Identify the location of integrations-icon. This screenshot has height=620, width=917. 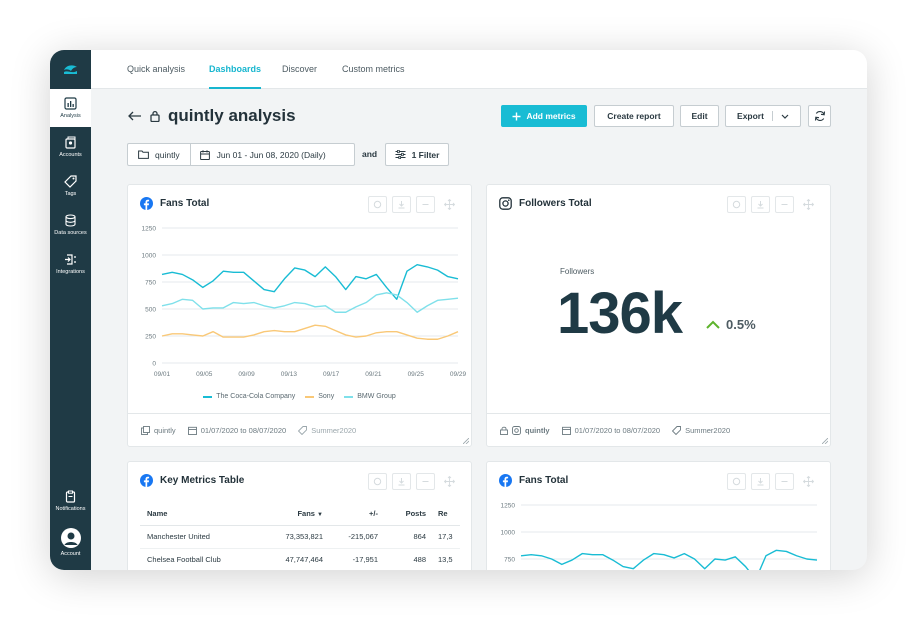
(70, 259).